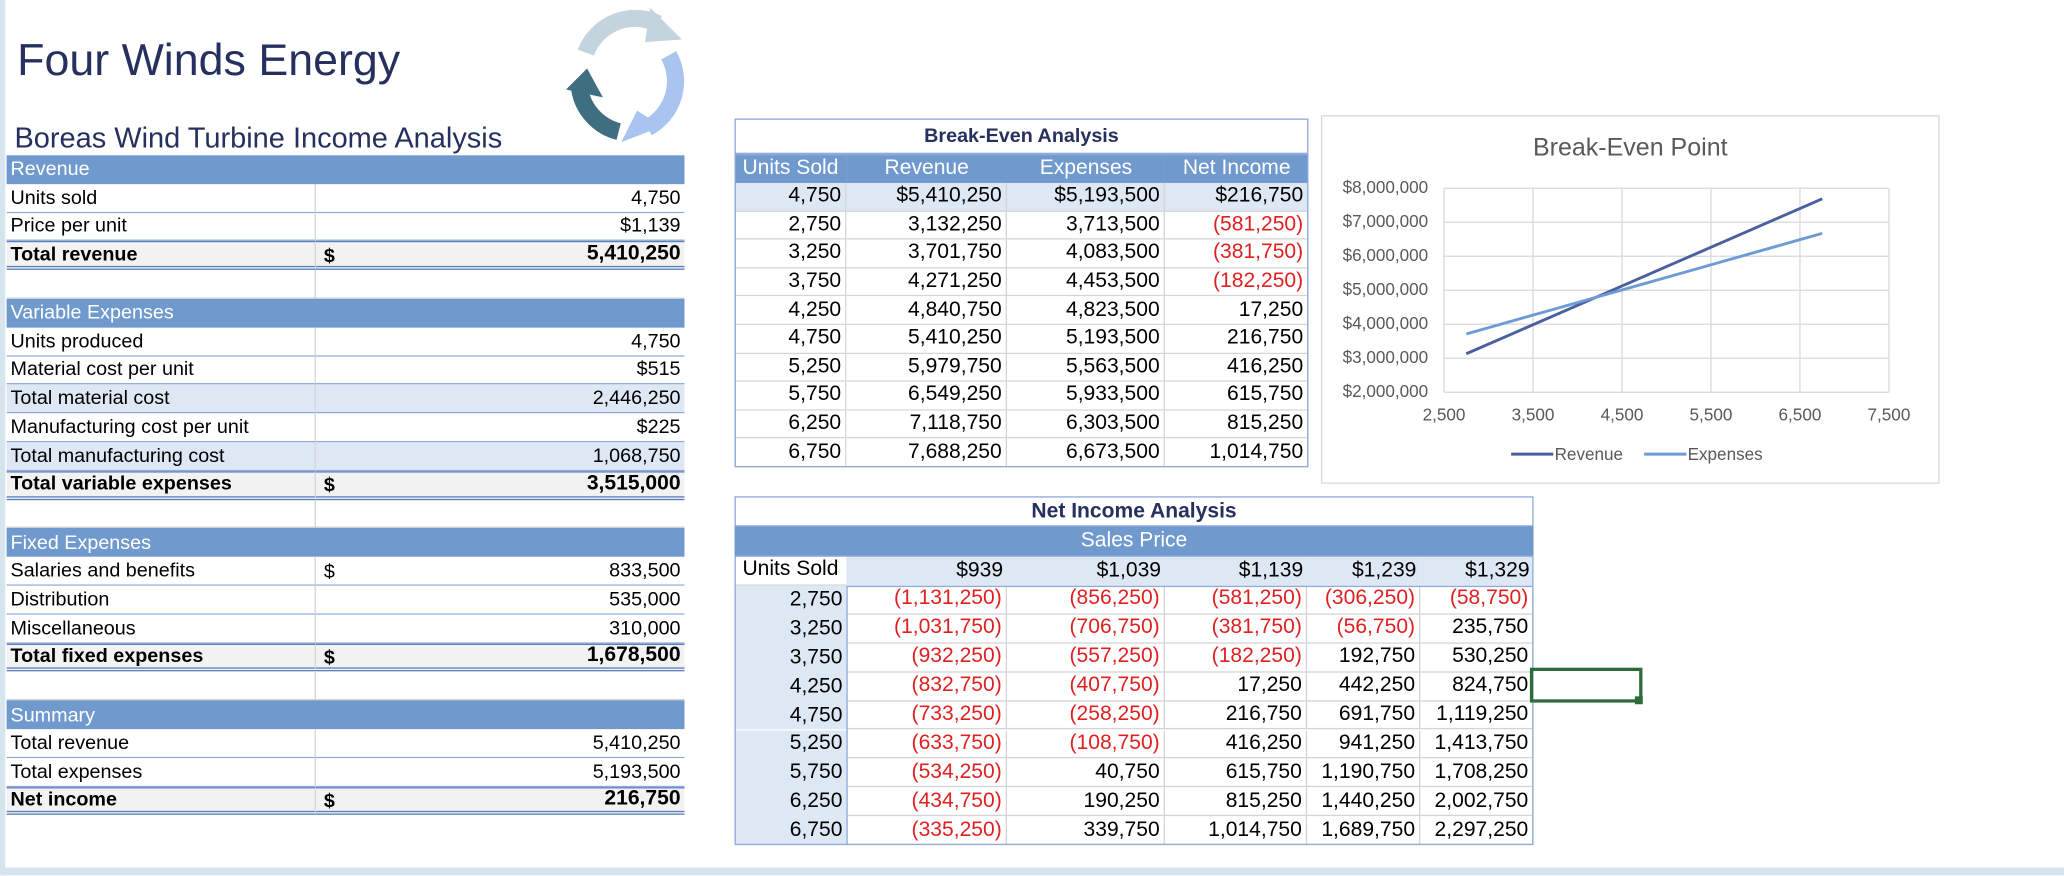  I want to click on row-label: Total expenses, so click(161, 772).